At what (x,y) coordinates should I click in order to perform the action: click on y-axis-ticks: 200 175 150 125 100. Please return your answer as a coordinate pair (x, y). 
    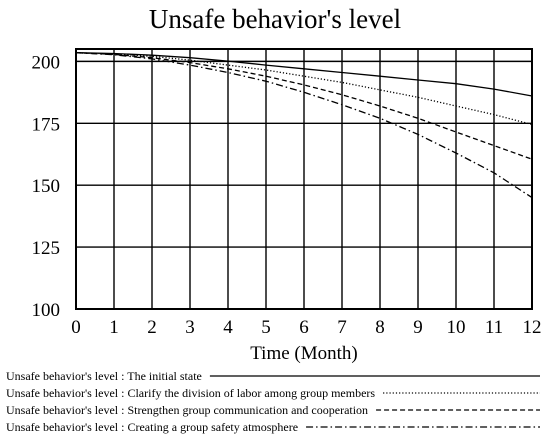
    Looking at the image, I should click on (46, 186).